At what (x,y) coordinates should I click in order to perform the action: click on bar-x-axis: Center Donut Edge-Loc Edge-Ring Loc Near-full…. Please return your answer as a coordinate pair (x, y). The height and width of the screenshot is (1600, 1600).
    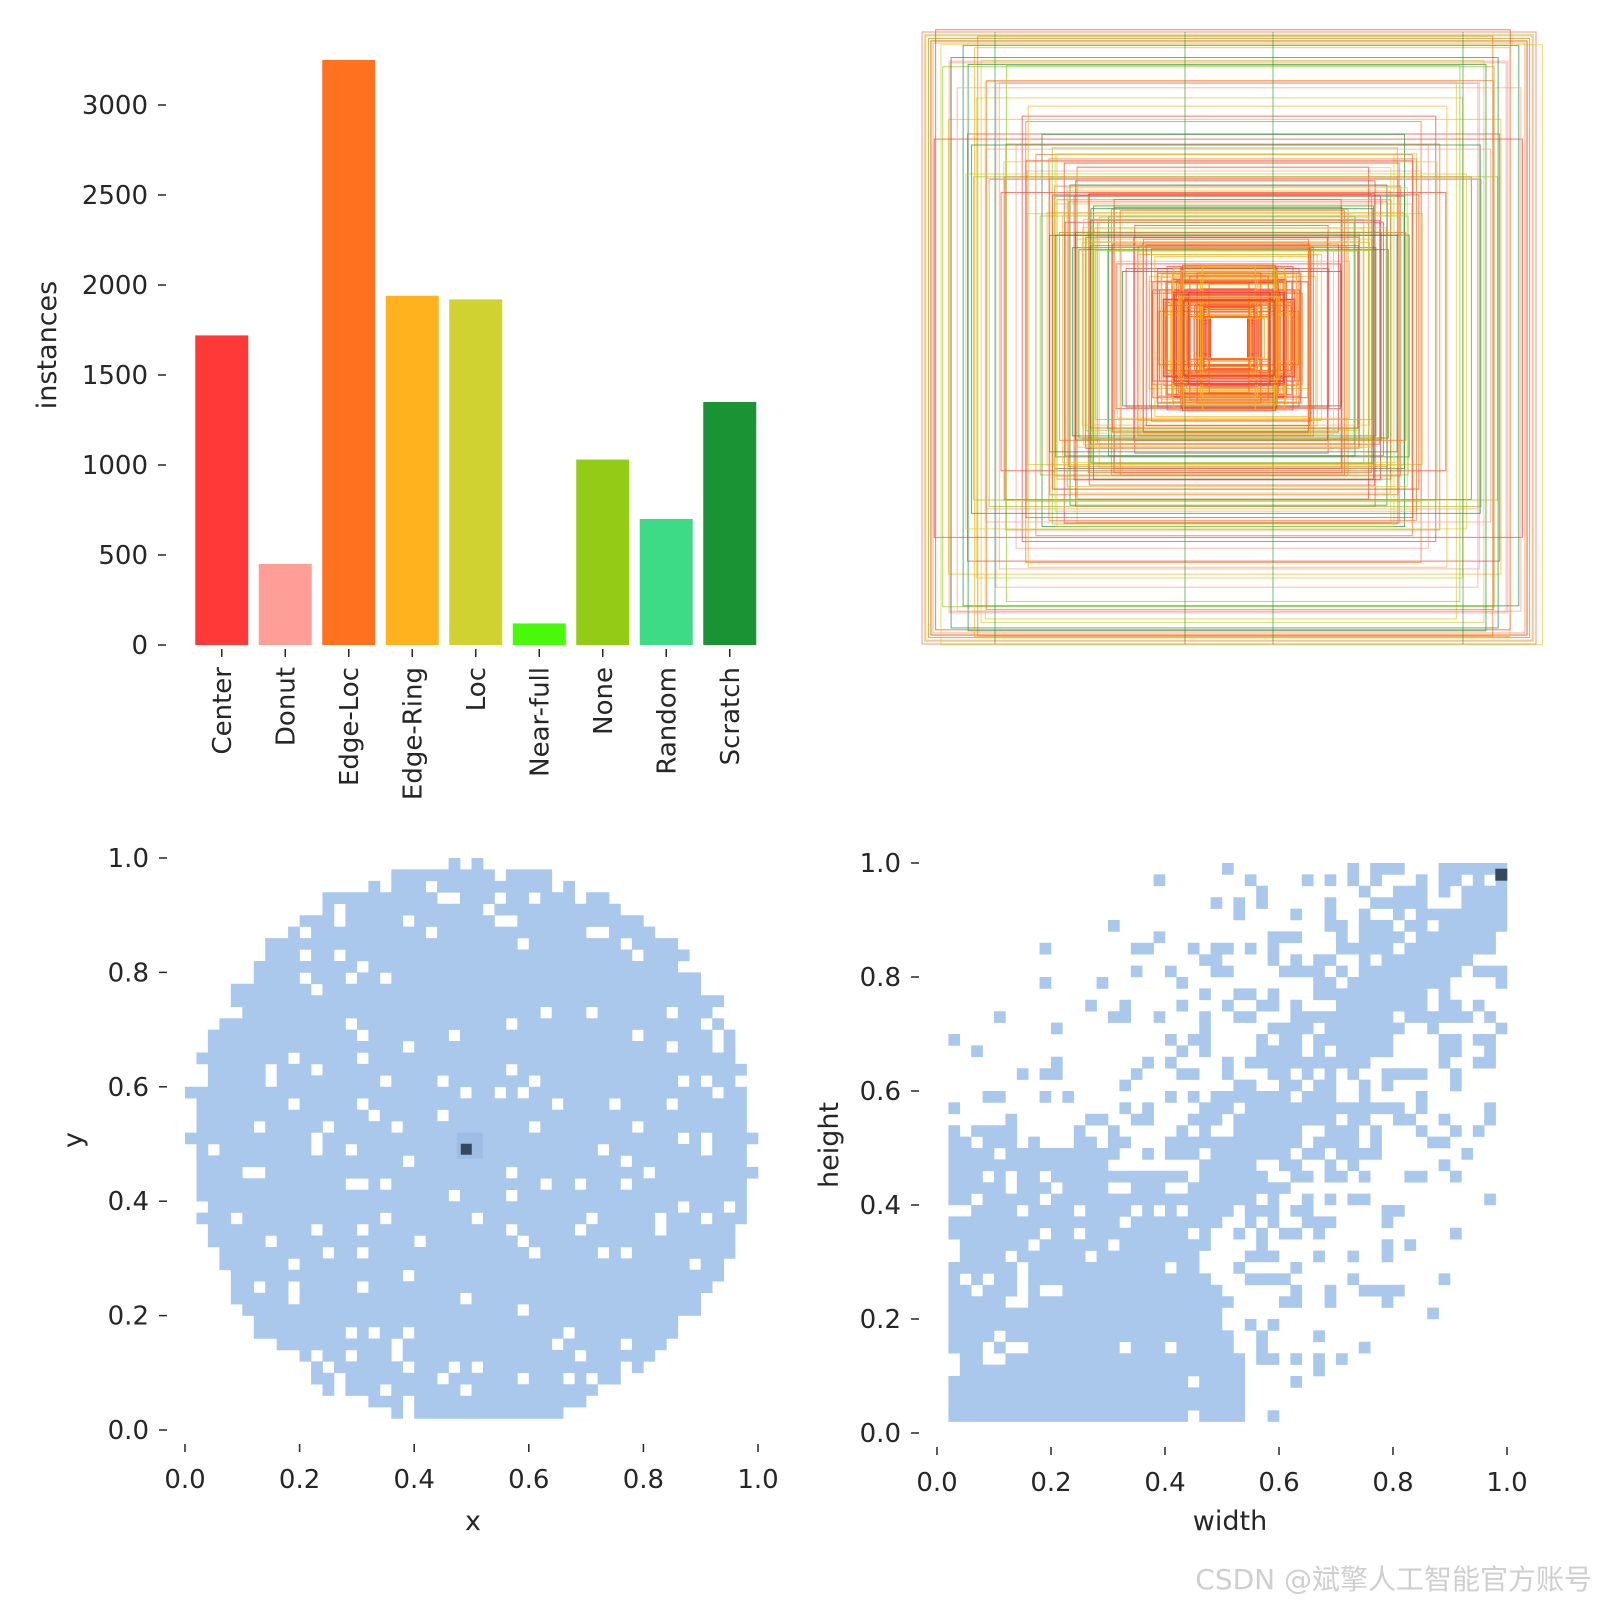
    Looking at the image, I should click on (477, 724).